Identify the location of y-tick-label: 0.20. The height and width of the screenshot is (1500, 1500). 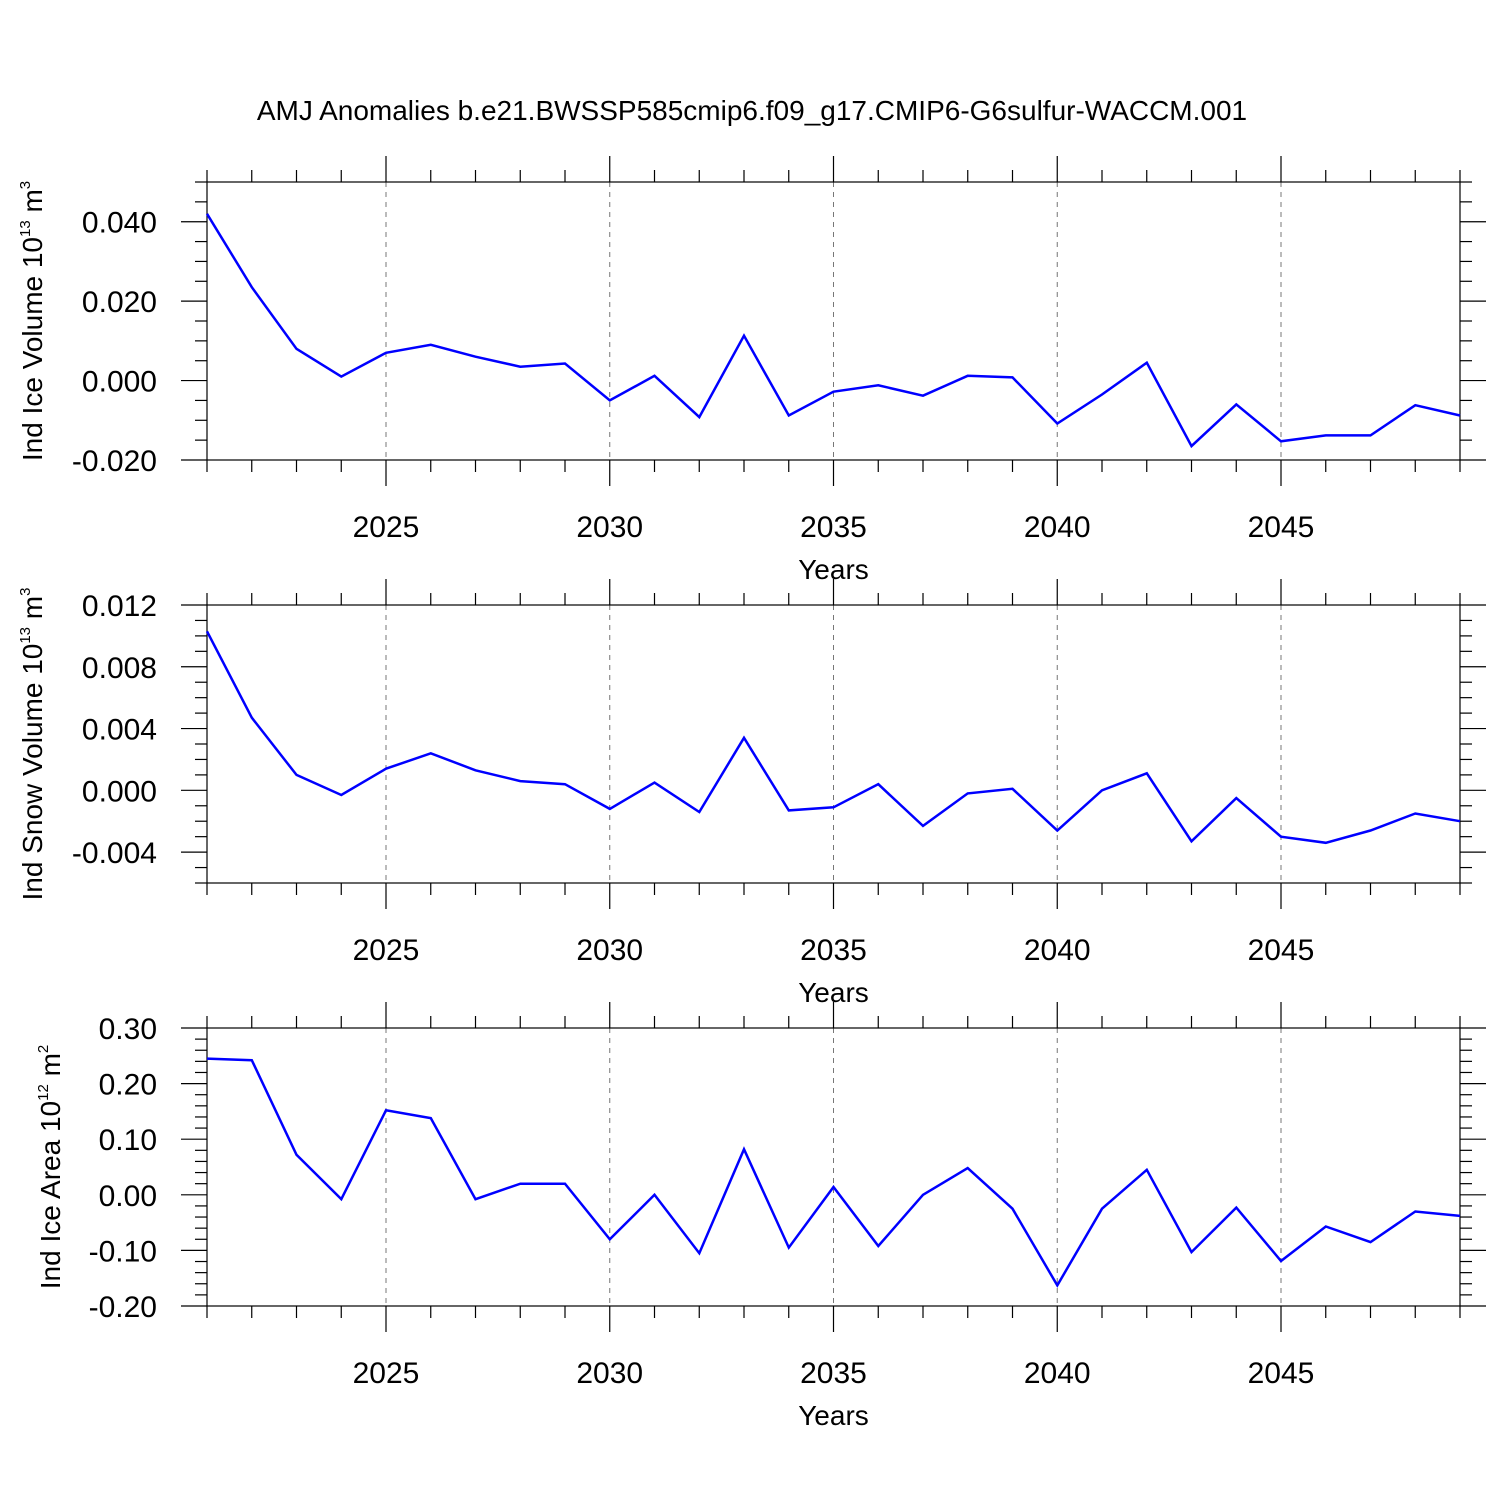
(128, 1085).